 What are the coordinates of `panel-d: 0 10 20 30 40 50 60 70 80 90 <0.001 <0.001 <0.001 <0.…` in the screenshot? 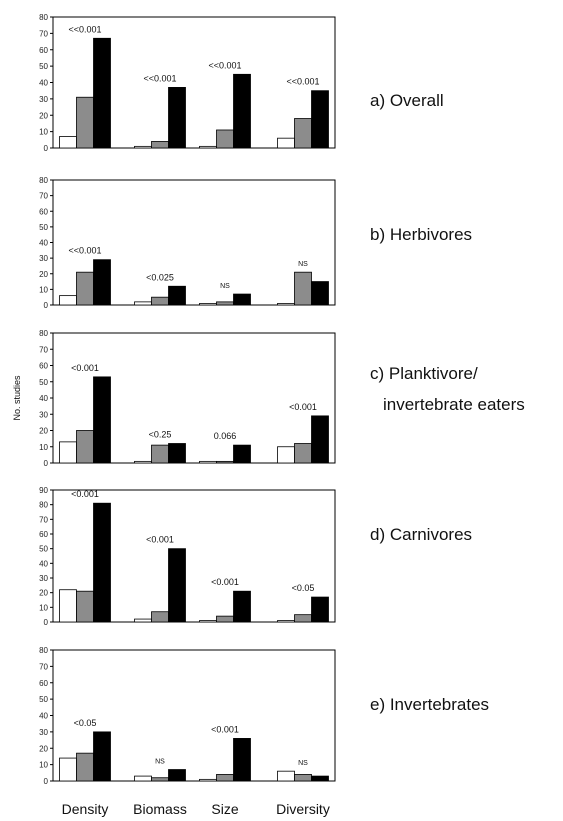 It's located at (255, 556).